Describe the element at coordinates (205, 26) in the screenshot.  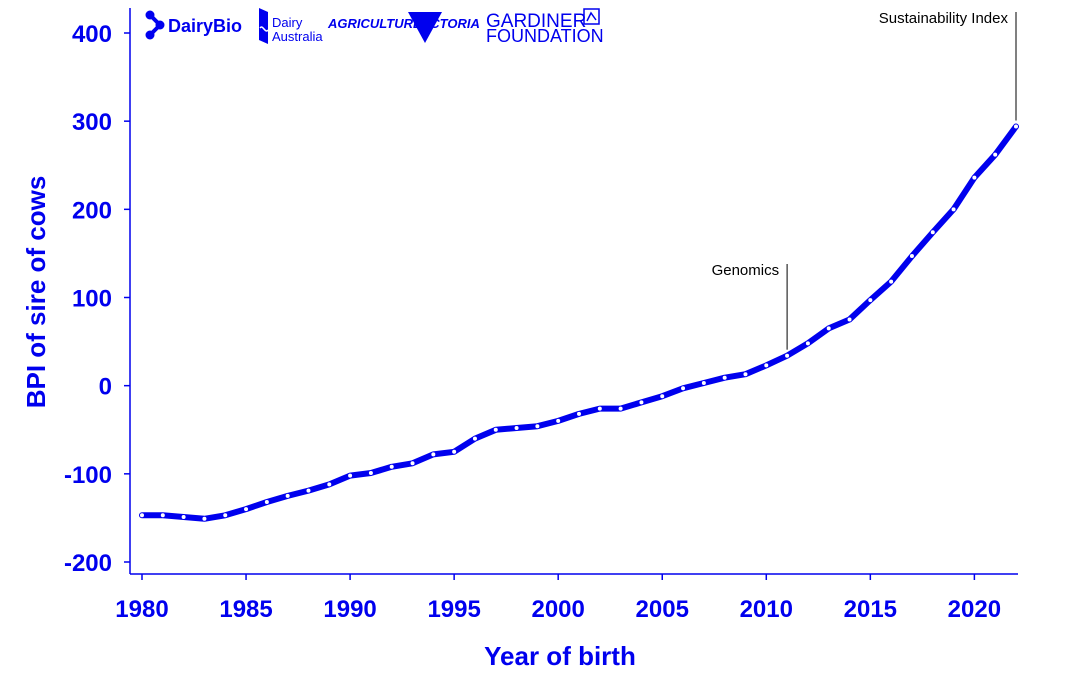
I see `dairybio-logo-text: DairyBio` at that location.